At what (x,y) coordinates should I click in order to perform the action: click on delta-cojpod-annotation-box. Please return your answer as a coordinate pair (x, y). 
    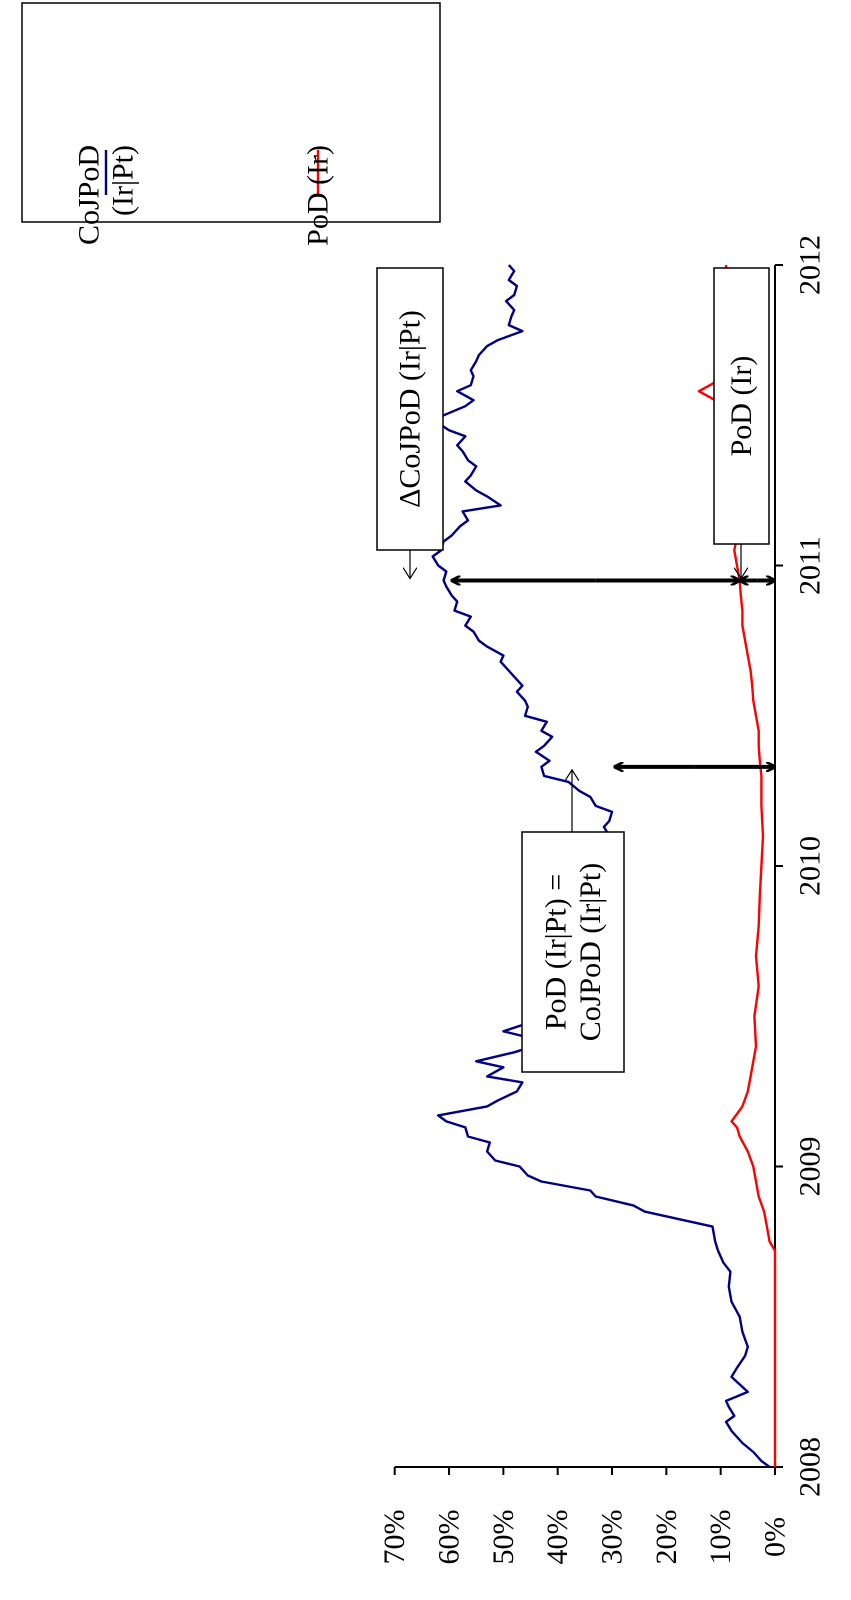
    Looking at the image, I should click on (410, 409).